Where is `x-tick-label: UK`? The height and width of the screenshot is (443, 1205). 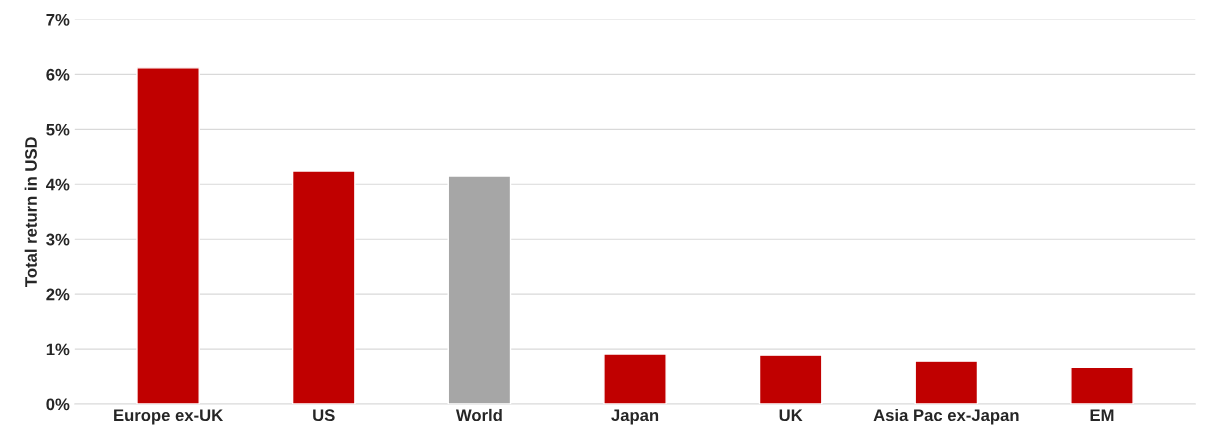
x-tick-label: UK is located at coordinates (791, 415).